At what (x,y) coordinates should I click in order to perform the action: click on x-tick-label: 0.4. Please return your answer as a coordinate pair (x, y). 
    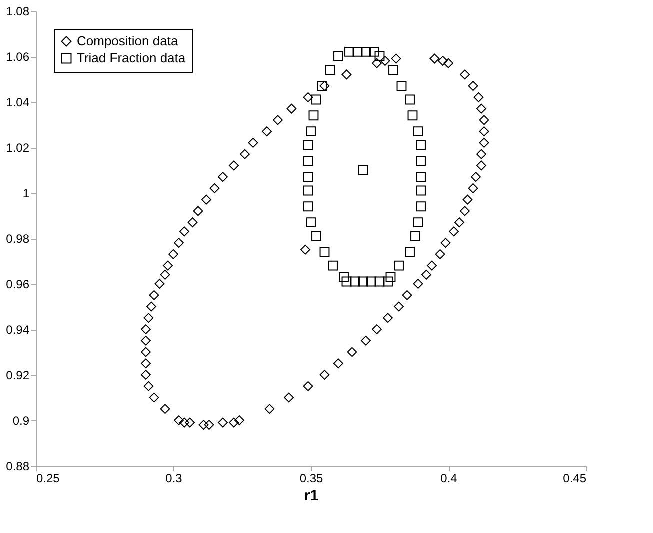
    Looking at the image, I should click on (449, 479).